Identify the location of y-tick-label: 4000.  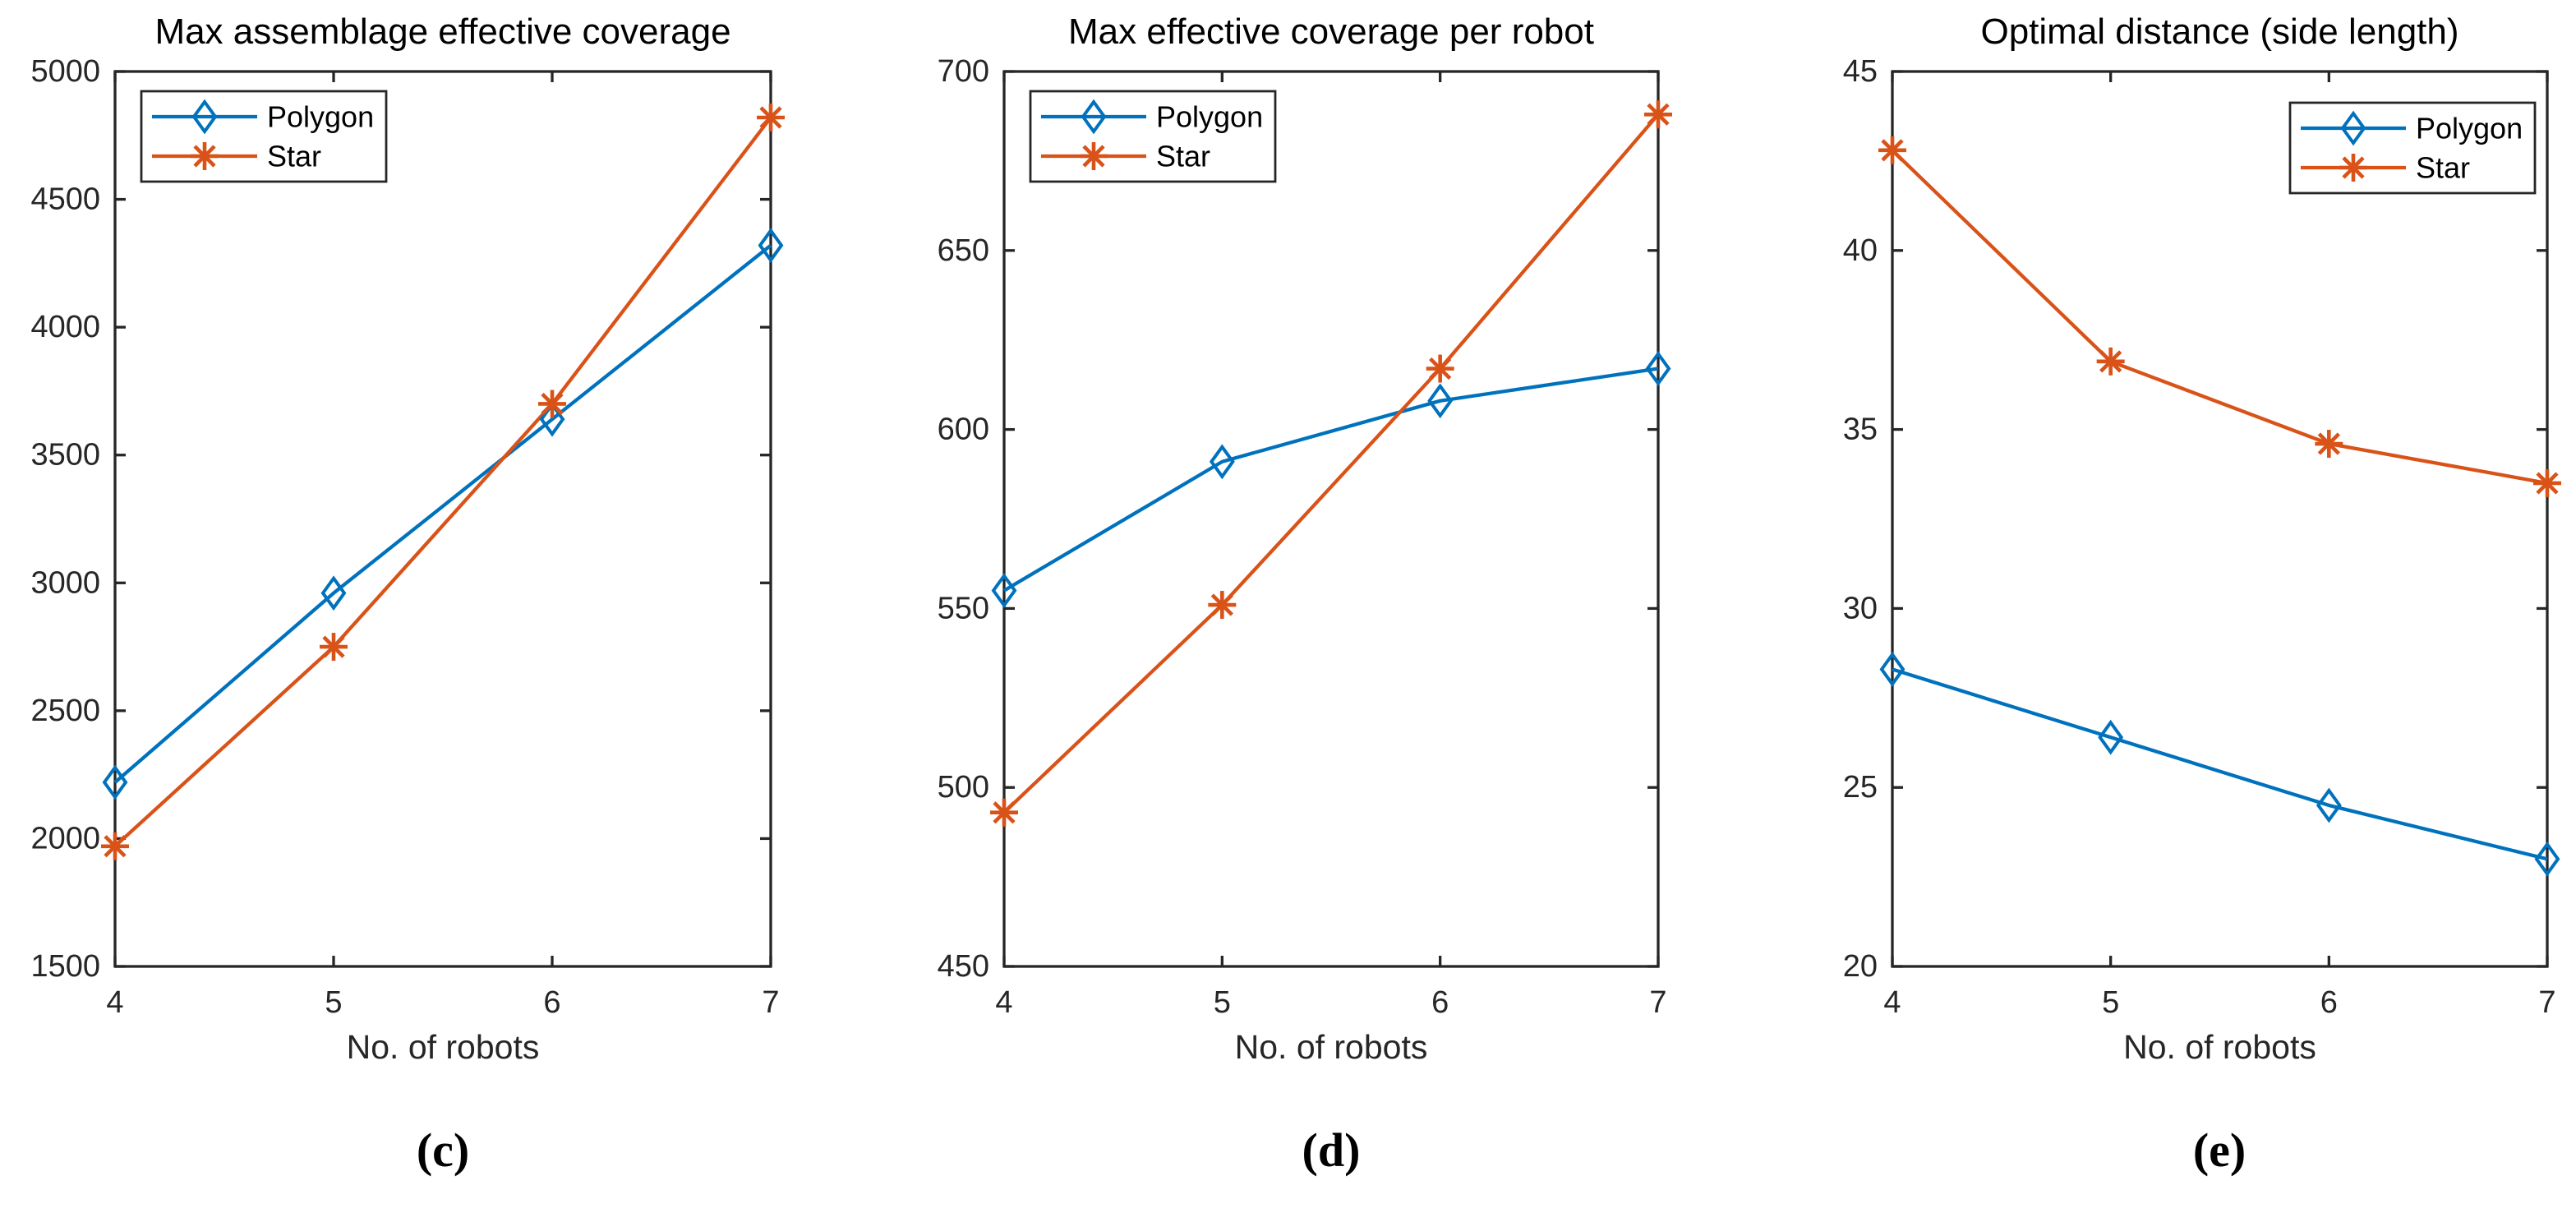
(65, 327).